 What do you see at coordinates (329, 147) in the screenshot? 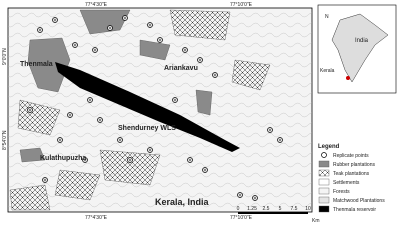
I see `legend-title: Legend` at bounding box center [329, 147].